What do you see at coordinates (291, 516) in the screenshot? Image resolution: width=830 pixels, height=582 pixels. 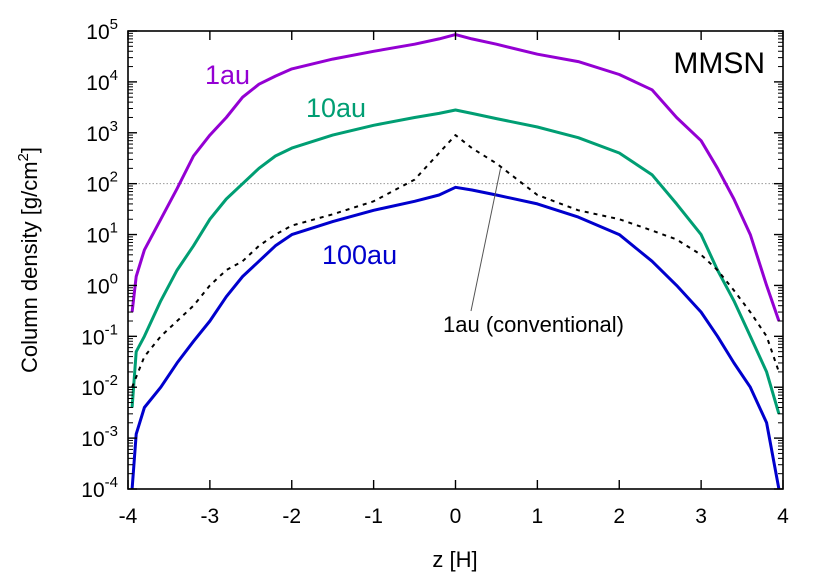 I see `x-tick-label: -2` at bounding box center [291, 516].